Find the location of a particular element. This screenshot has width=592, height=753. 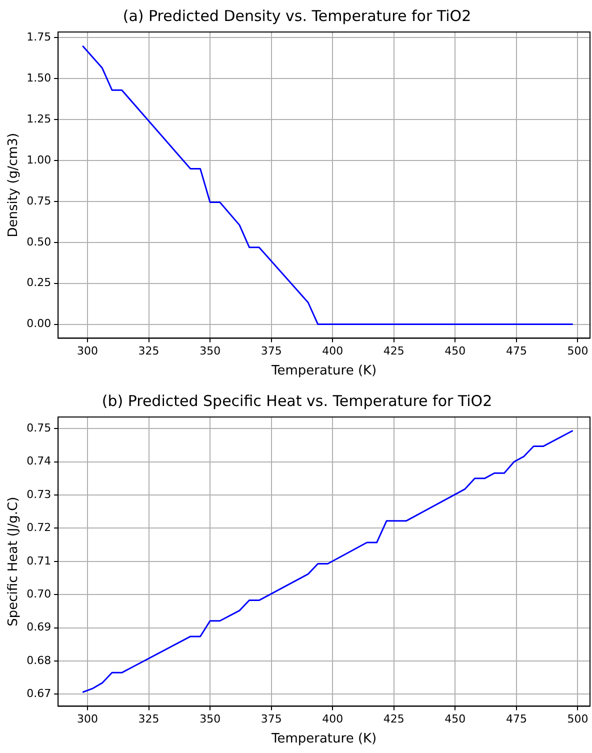

y-tick-label: 0.00 is located at coordinates (39, 323).